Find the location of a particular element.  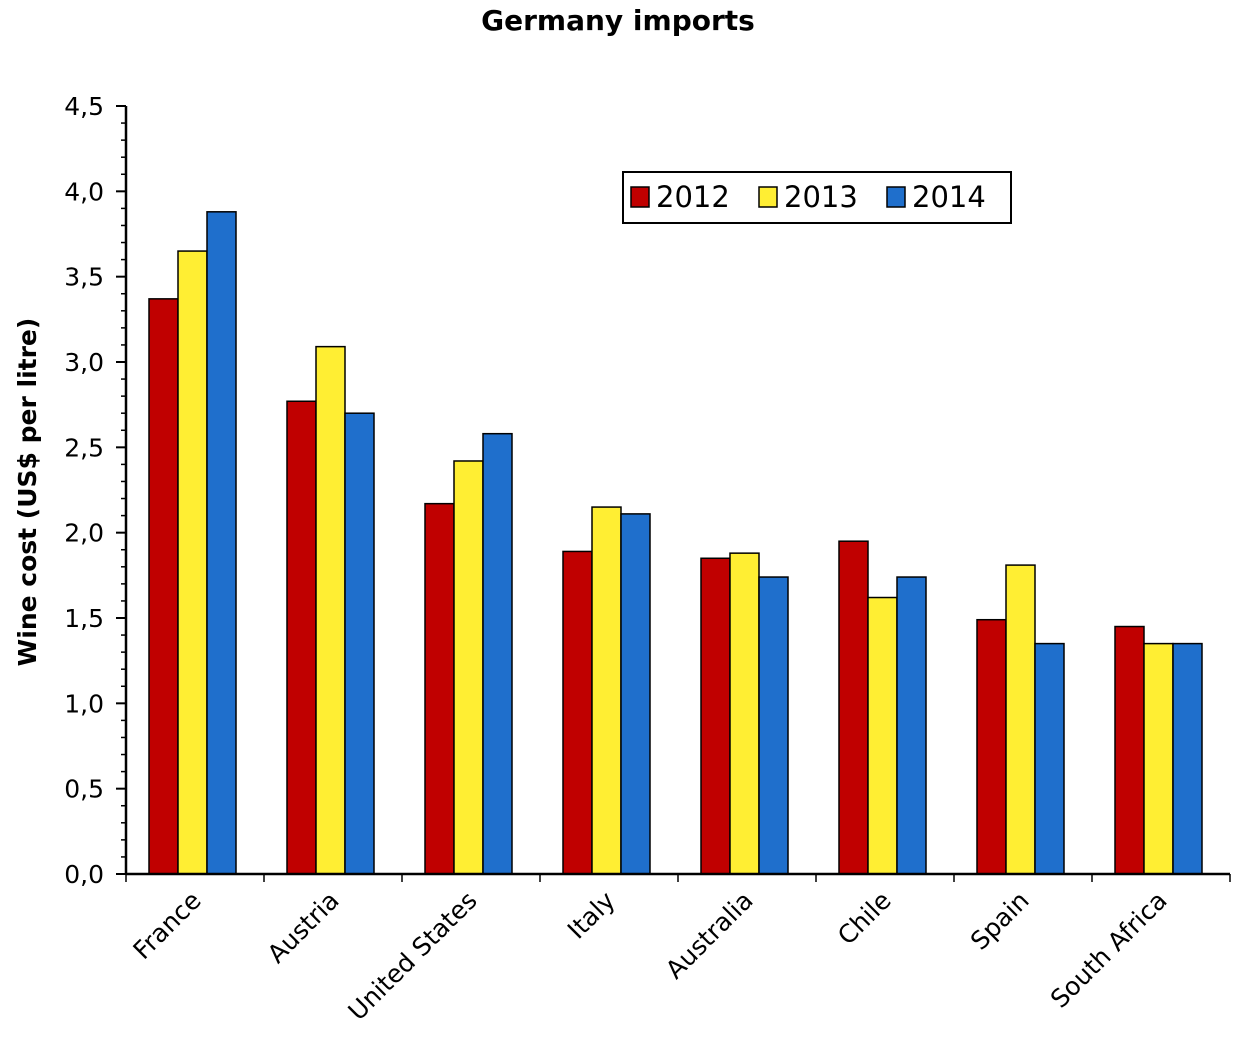

y-axis-label: Wine cost (US$ per litre) is located at coordinates (27, 492).